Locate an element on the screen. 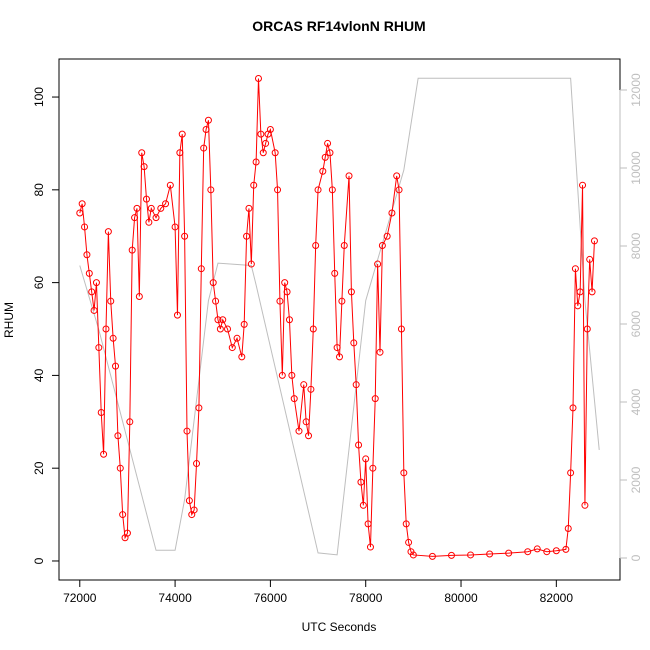 The width and height of the screenshot is (650, 650). y-tick-label: 40 is located at coordinates (39, 375).